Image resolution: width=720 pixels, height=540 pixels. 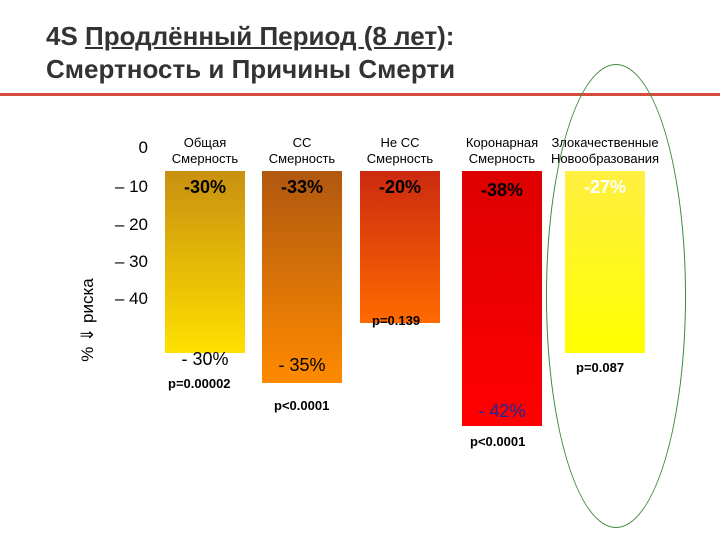 What do you see at coordinates (360, 94) in the screenshot?
I see `title-divider` at bounding box center [360, 94].